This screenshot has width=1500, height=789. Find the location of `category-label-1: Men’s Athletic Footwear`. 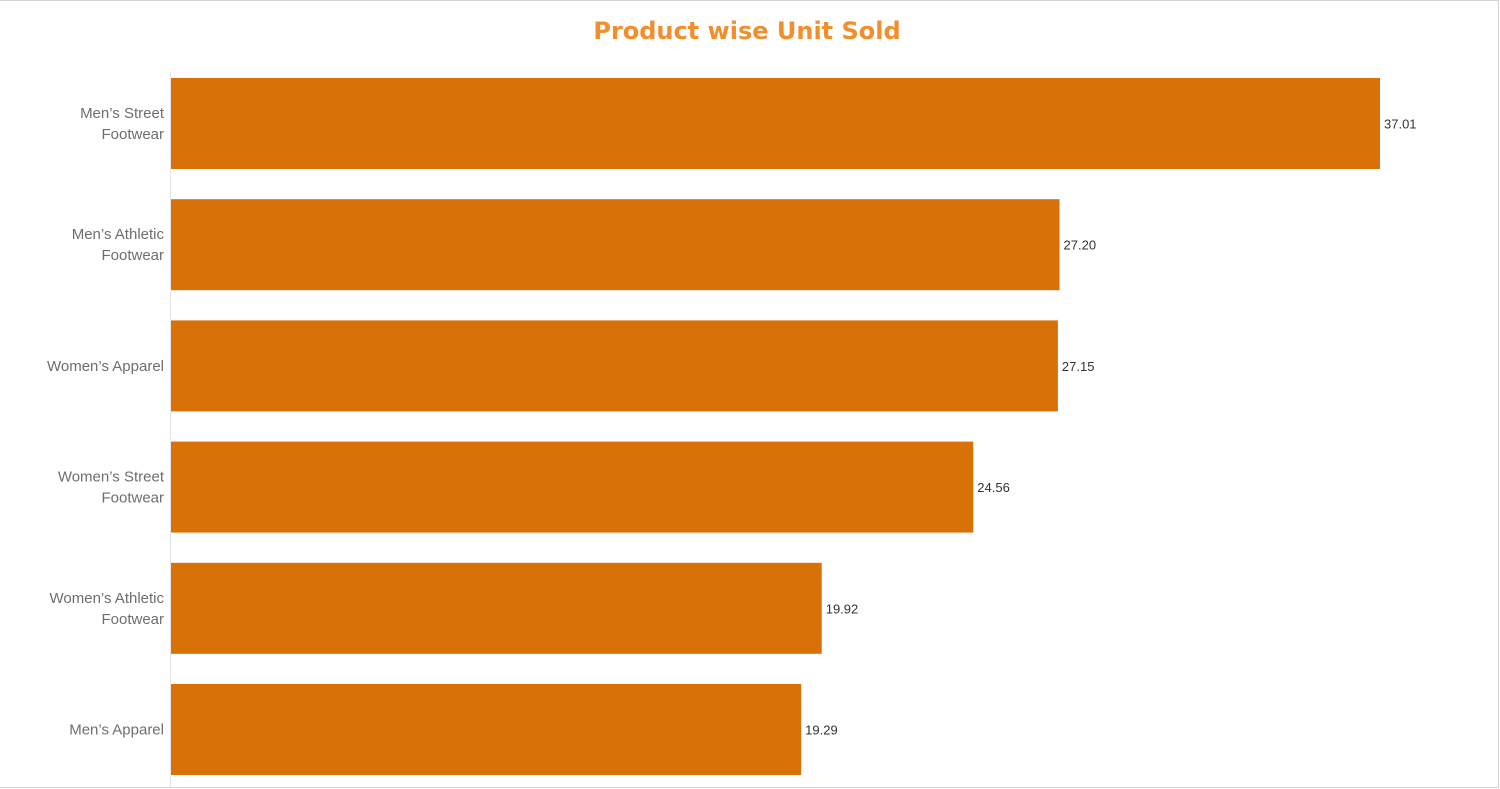

category-label-1: Men’s Athletic Footwear is located at coordinates (118, 245).